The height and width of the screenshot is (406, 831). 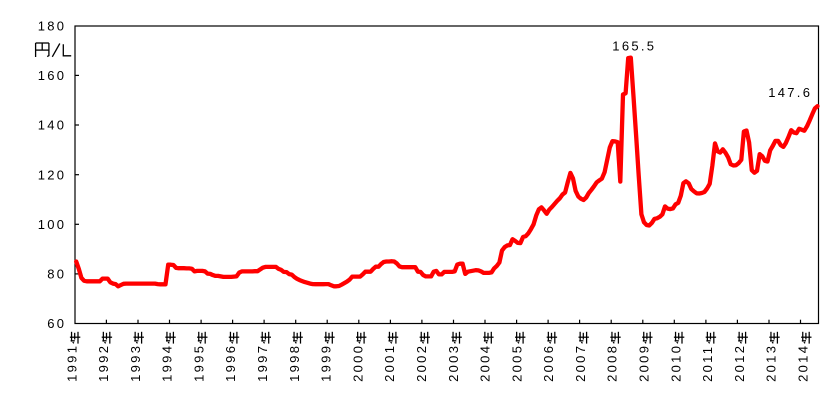 I want to click on svg-text: 100, so click(x=52, y=224).